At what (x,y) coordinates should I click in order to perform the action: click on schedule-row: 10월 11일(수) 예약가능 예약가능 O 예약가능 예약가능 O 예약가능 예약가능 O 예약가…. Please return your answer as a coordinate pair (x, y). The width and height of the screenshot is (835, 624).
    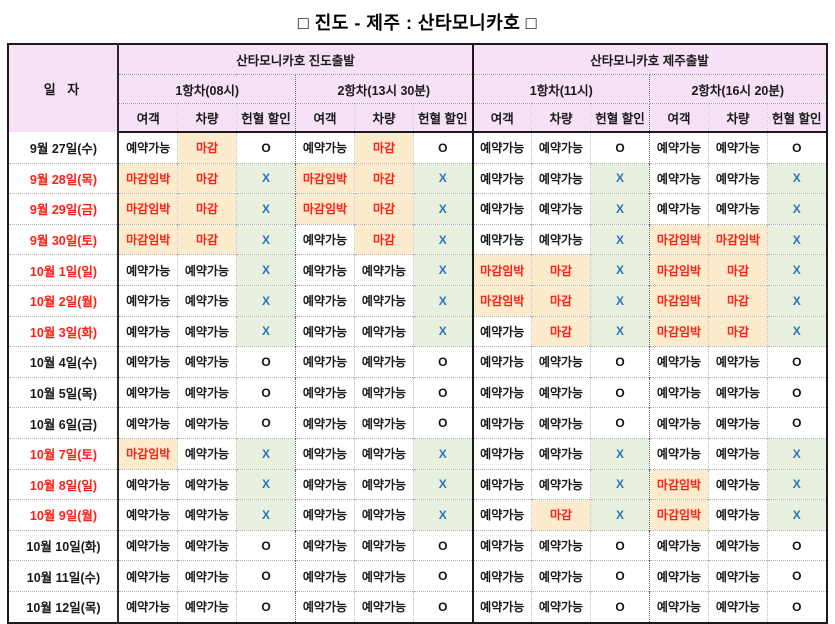
    Looking at the image, I should click on (417, 576).